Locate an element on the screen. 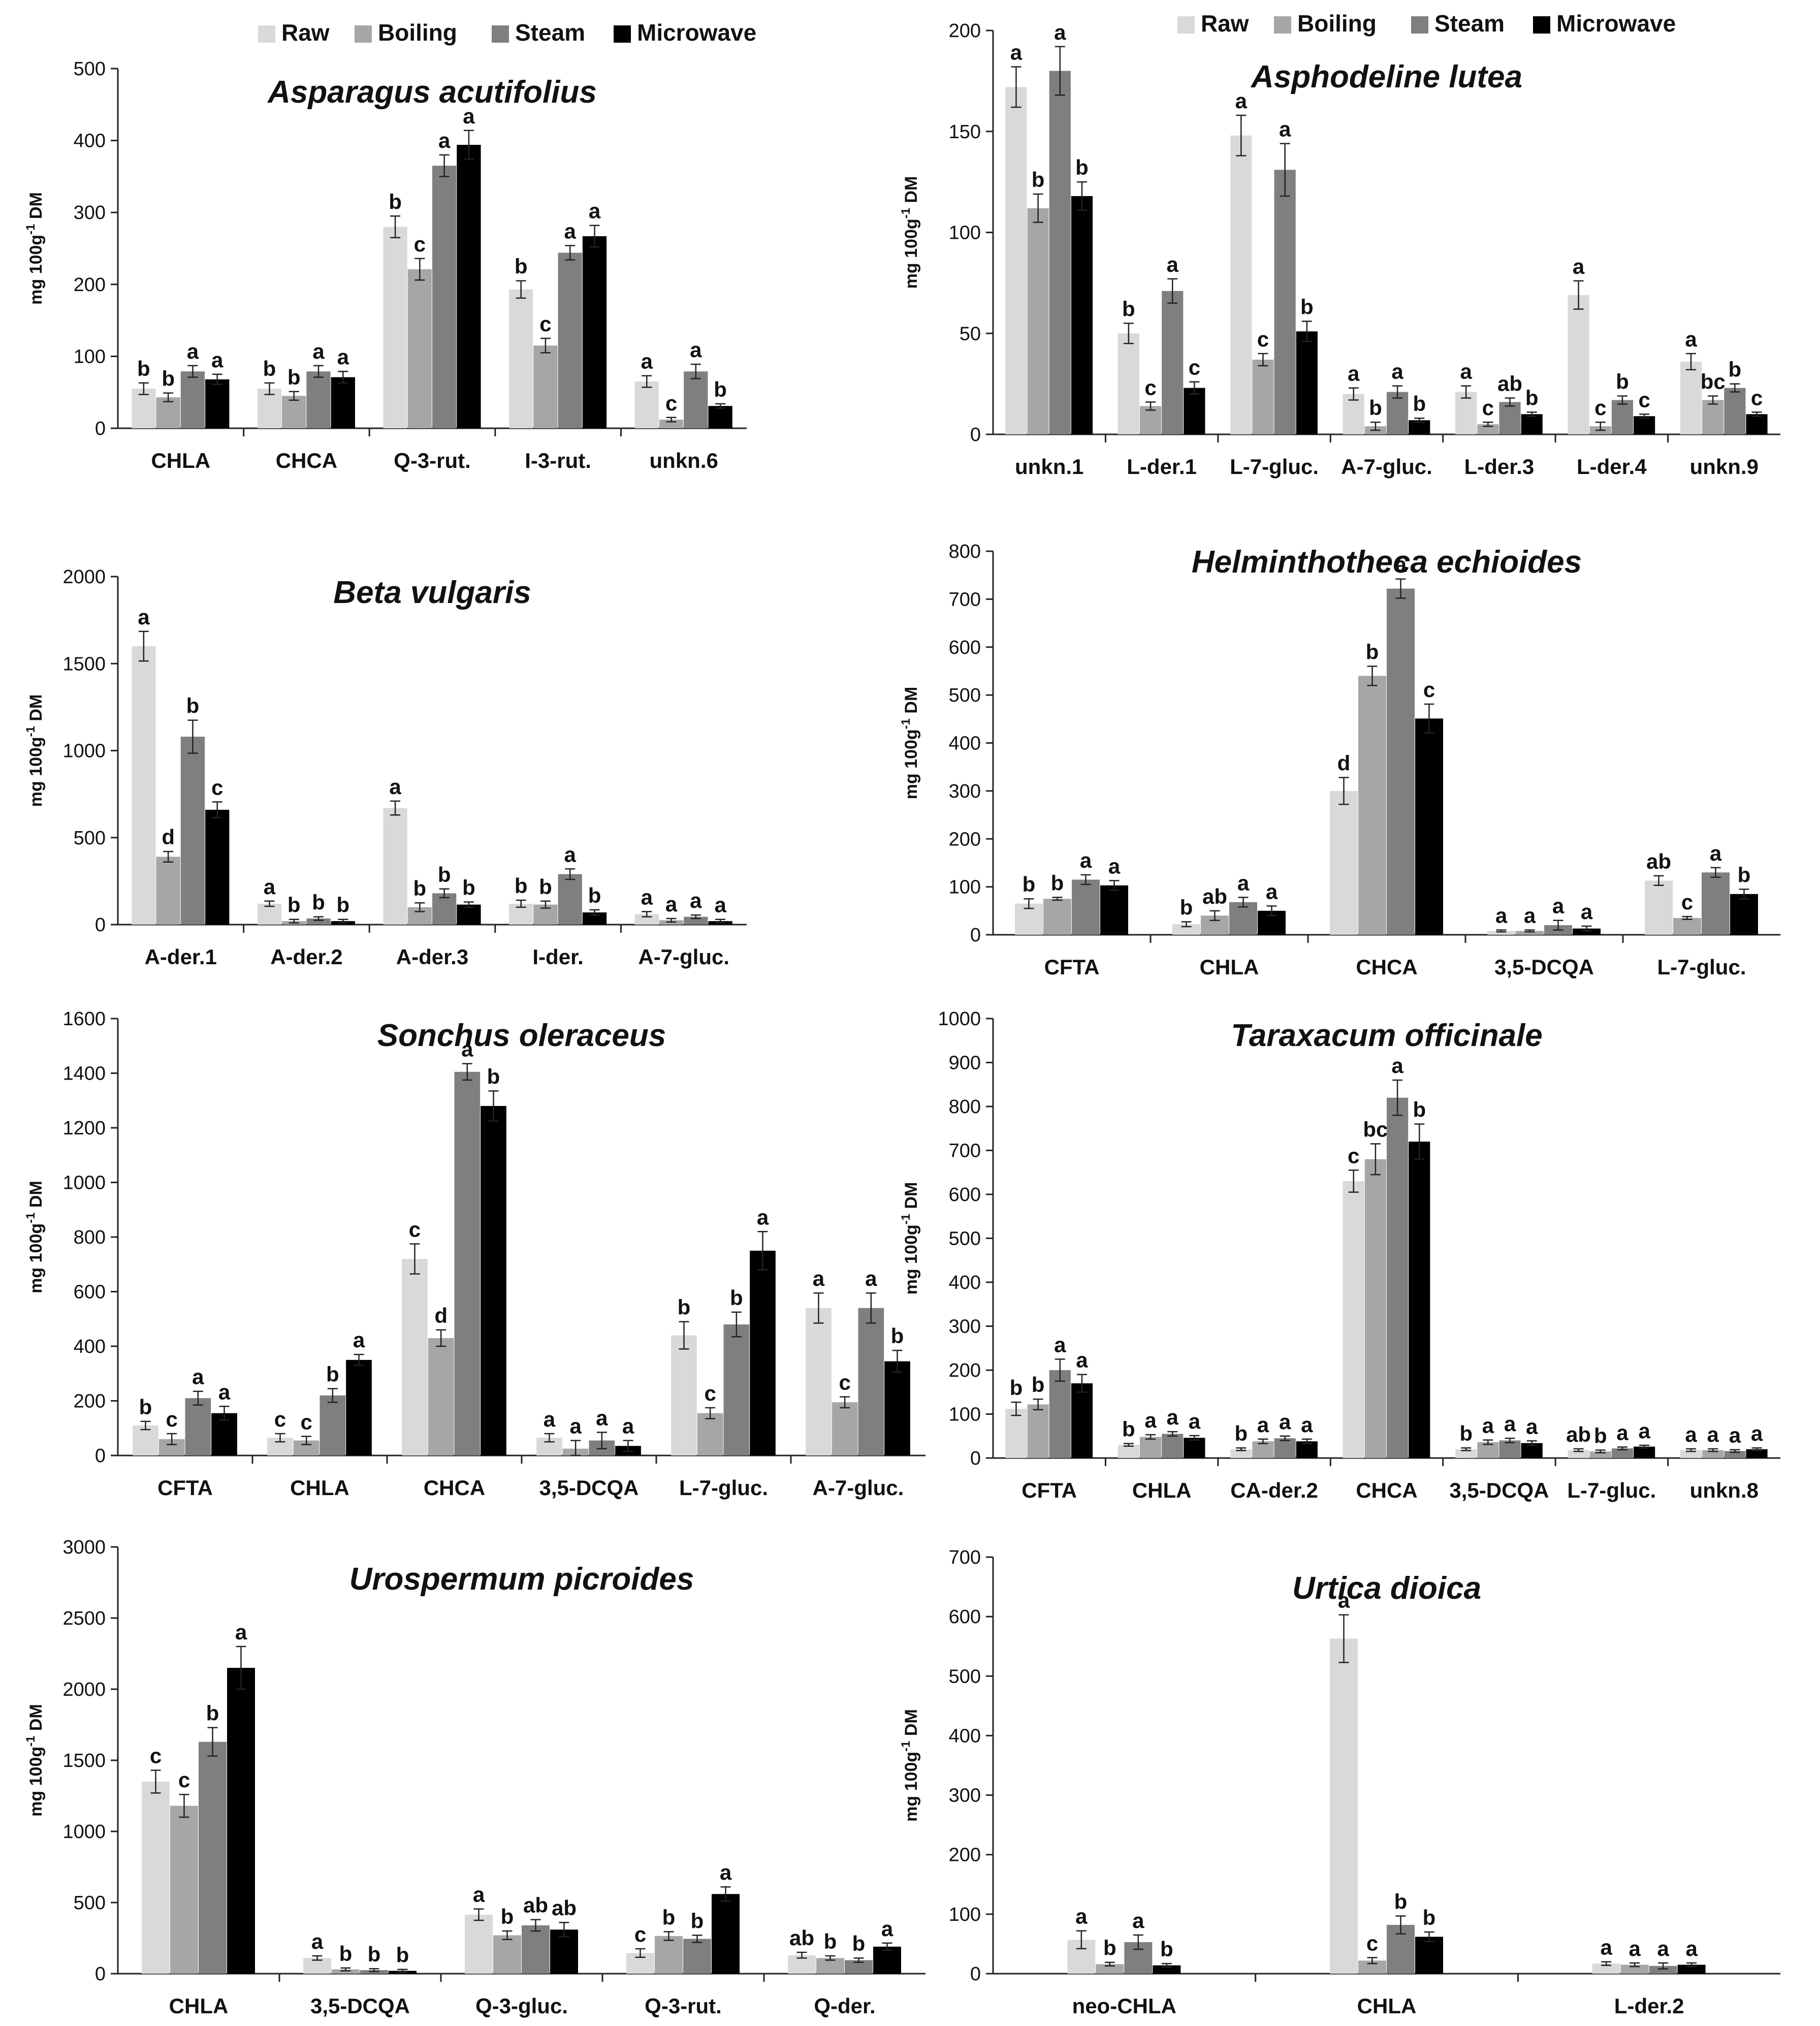 This screenshot has width=1820, height=2026. bar-raw-a-7-gluc- is located at coordinates (819, 1381).